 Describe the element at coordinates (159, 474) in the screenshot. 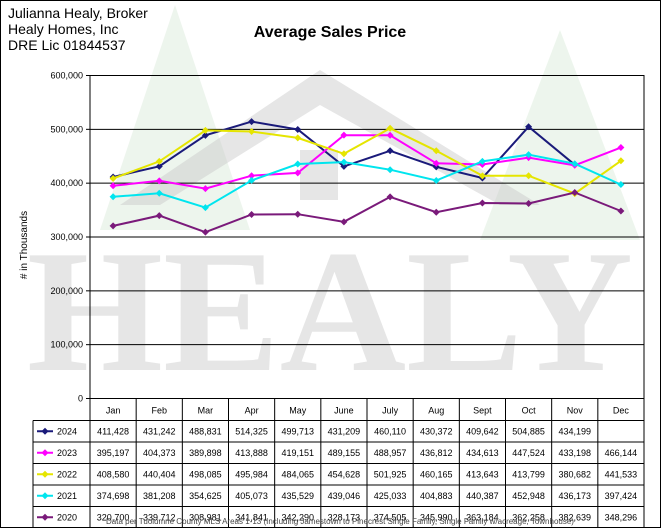

I see `data-label-2022: 440,404` at that location.